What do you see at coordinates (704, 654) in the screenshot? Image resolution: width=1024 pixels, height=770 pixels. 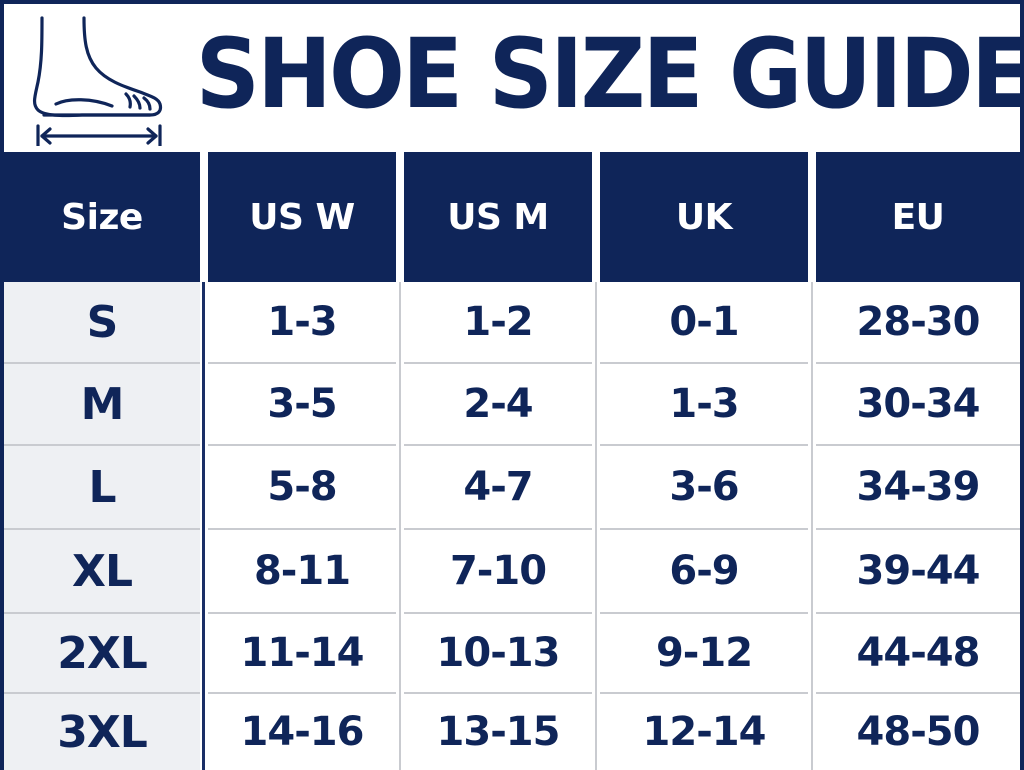 I see `uk-cell: 9-12` at bounding box center [704, 654].